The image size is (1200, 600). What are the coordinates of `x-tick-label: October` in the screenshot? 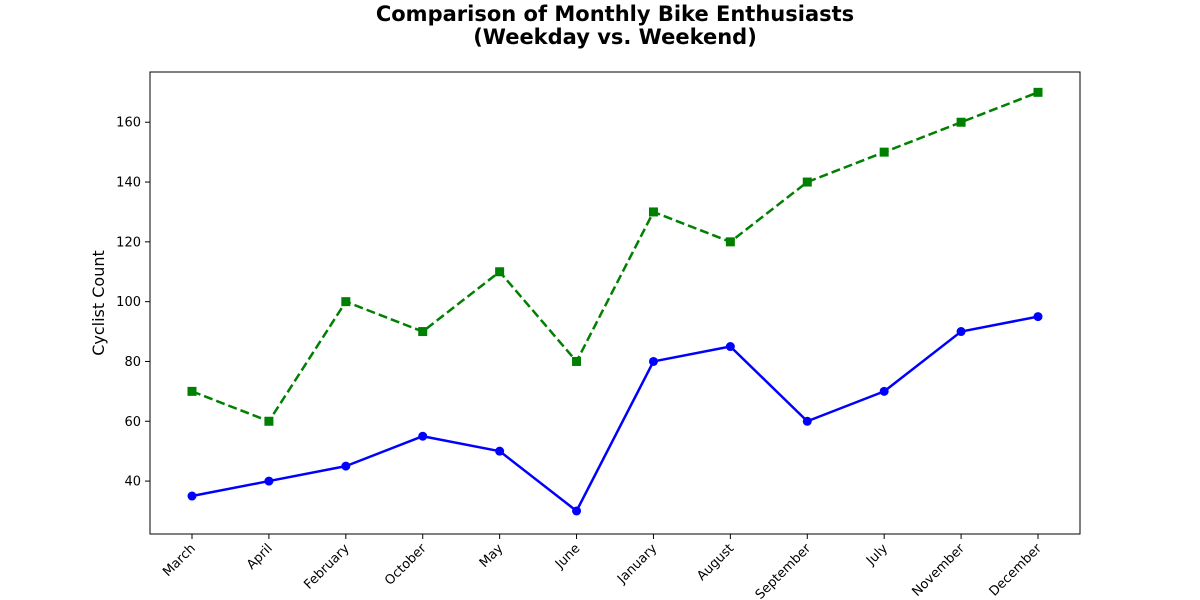 It's located at (406, 565).